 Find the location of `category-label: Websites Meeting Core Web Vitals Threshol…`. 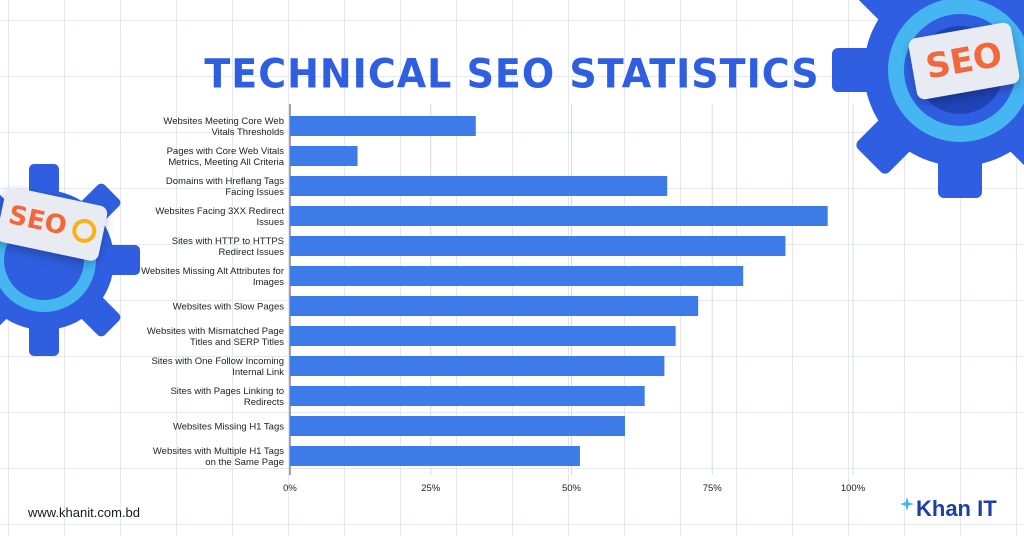

category-label: Websites Meeting Core Web Vitals Threshol… is located at coordinates (223, 127).